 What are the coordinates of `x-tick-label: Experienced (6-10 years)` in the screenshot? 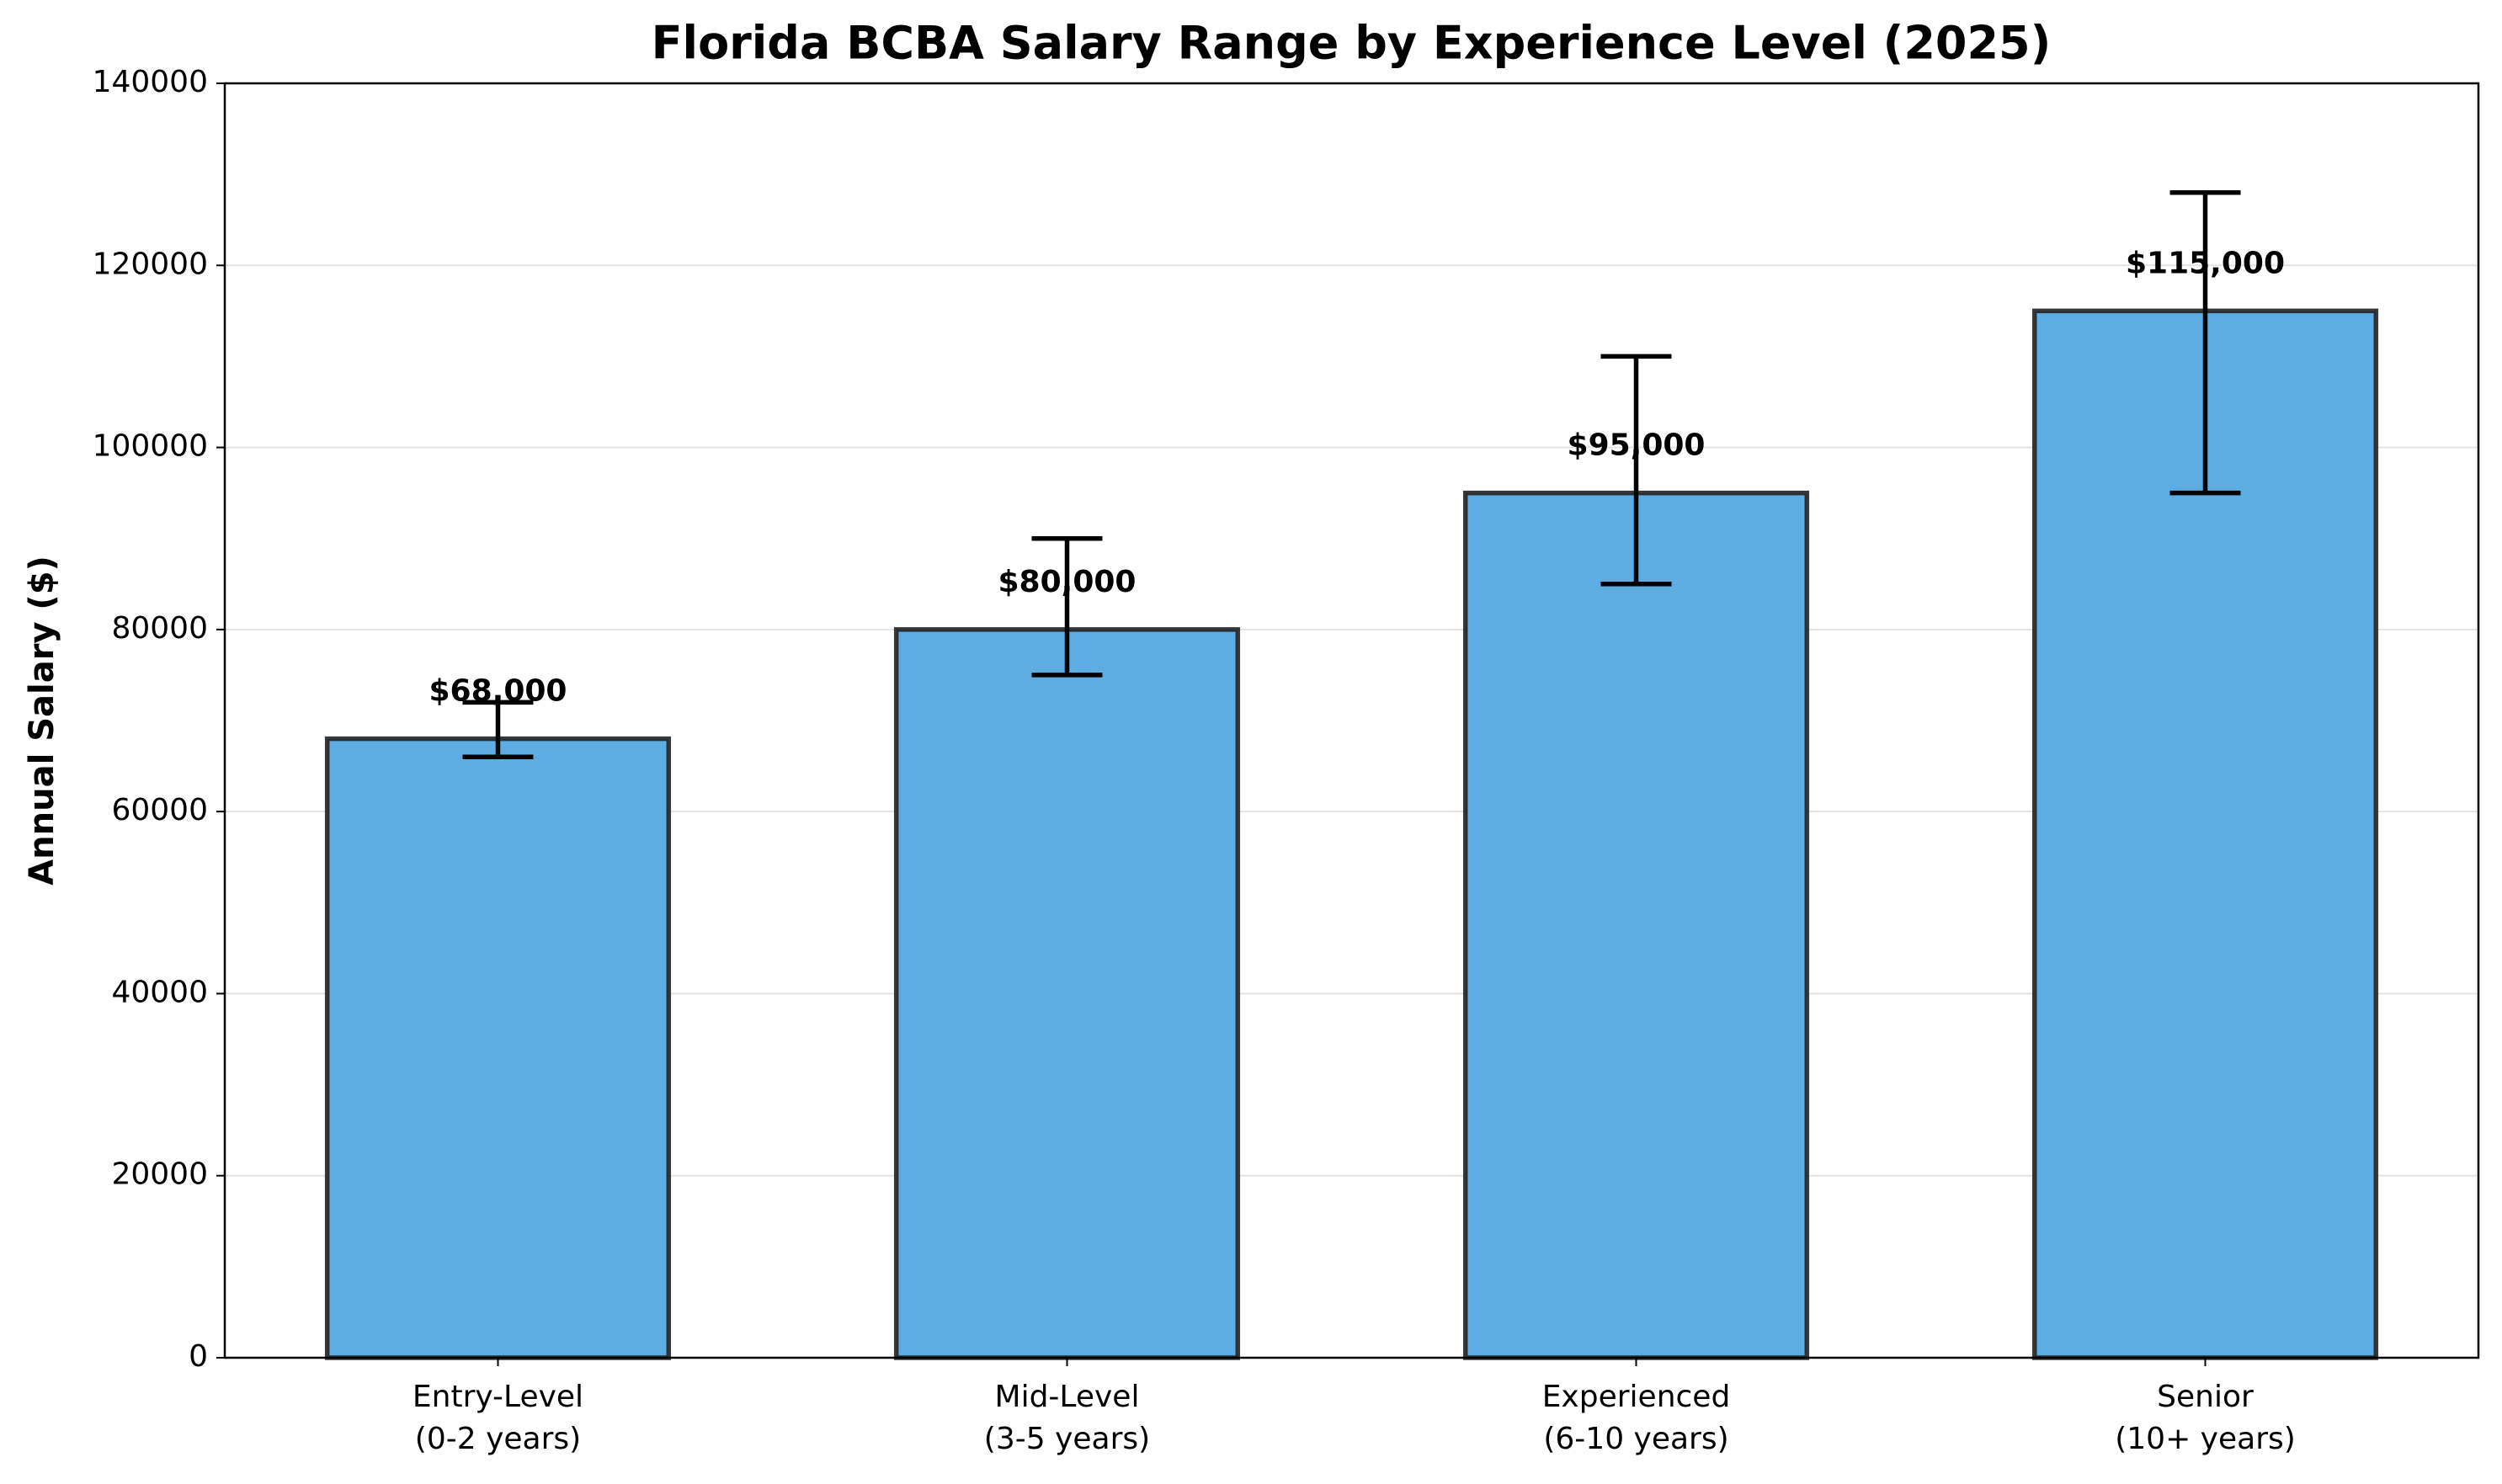 It's located at (1636, 1418).